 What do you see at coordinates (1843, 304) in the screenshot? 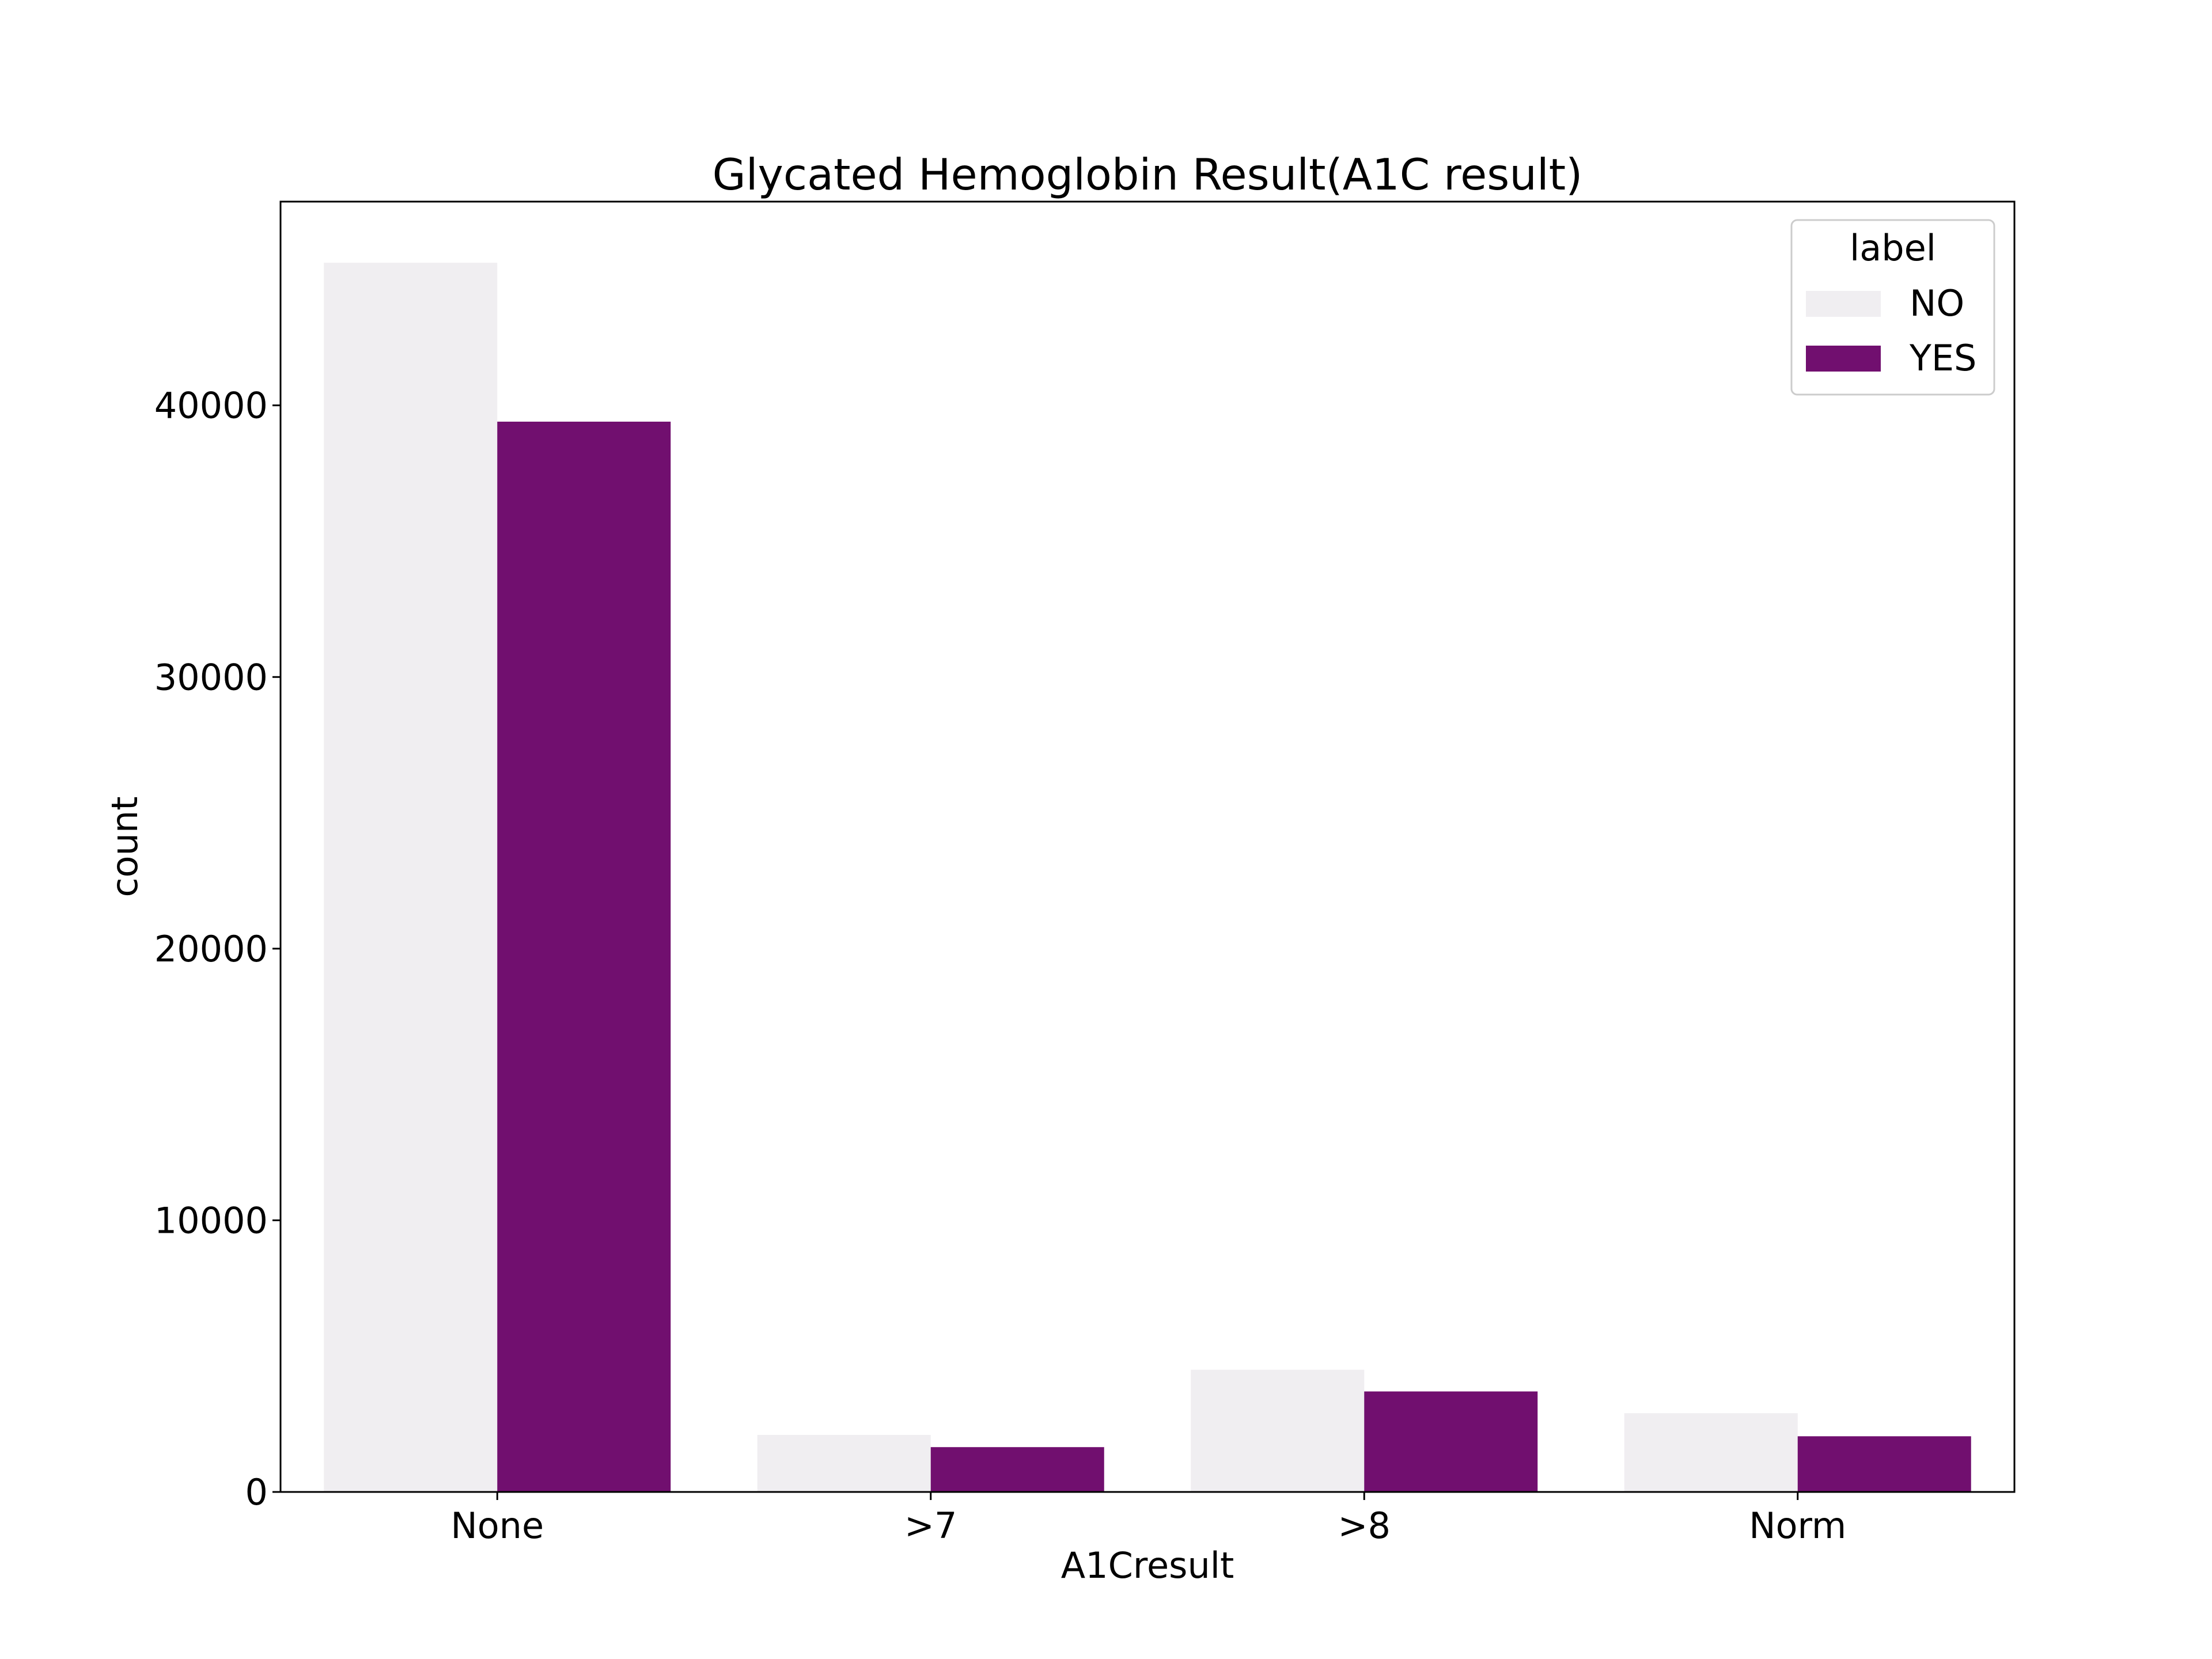
I see `legend-swatch-no` at bounding box center [1843, 304].